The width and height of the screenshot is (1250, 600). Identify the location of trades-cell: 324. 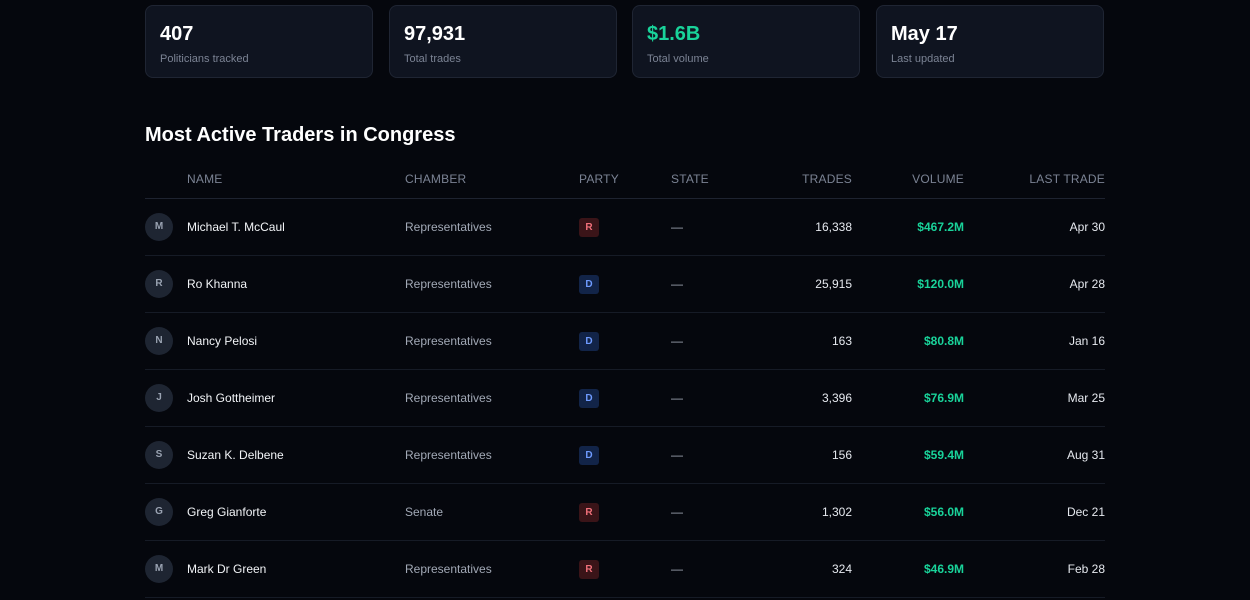
(841, 569).